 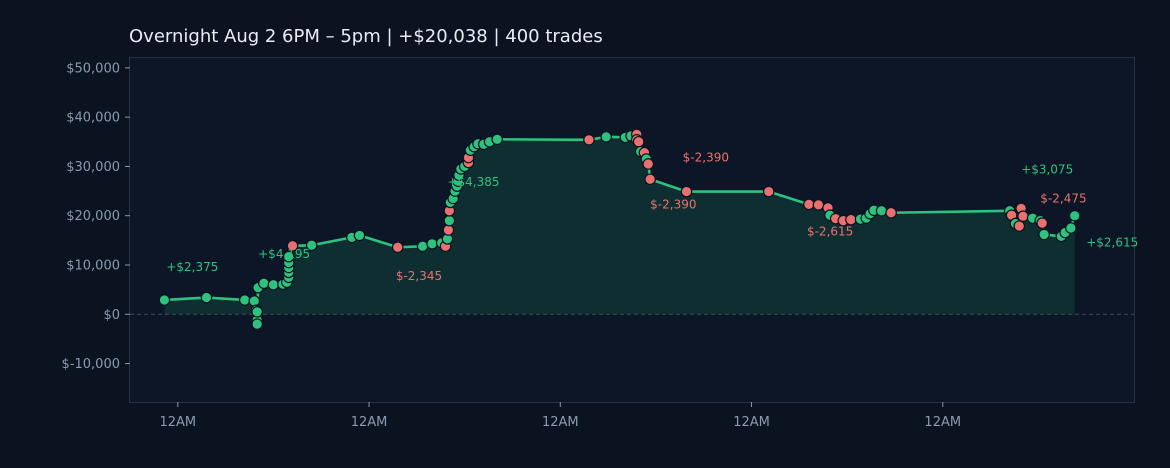 What do you see at coordinates (1112, 242) in the screenshot?
I see `trade-annotation: +$2,615` at bounding box center [1112, 242].